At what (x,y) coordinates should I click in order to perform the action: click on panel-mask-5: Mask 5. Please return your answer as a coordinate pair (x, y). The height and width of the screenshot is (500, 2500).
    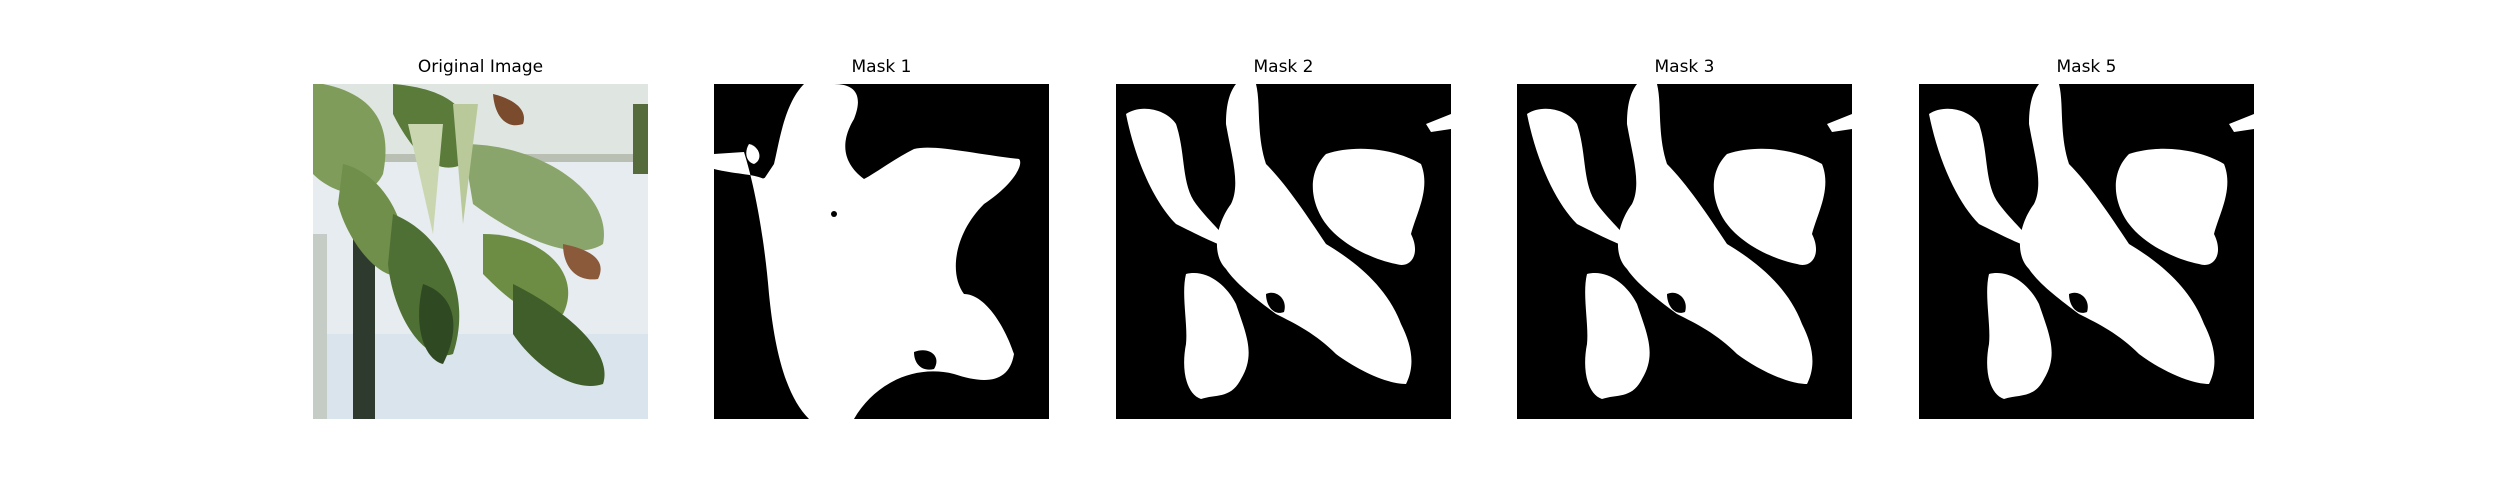
    Looking at the image, I should click on (2086, 236).